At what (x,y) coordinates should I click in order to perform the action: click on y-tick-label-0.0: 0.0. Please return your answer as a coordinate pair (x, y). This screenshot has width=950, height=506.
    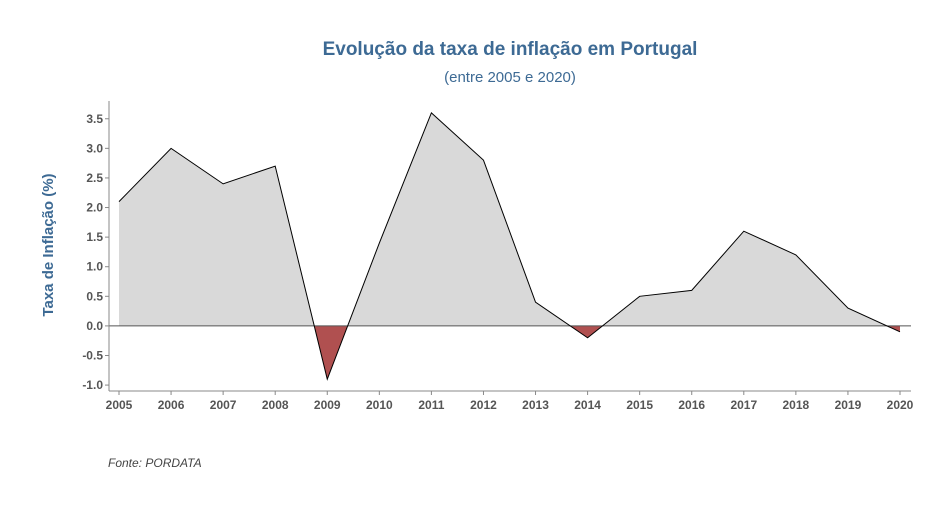
    Looking at the image, I should click on (94, 326).